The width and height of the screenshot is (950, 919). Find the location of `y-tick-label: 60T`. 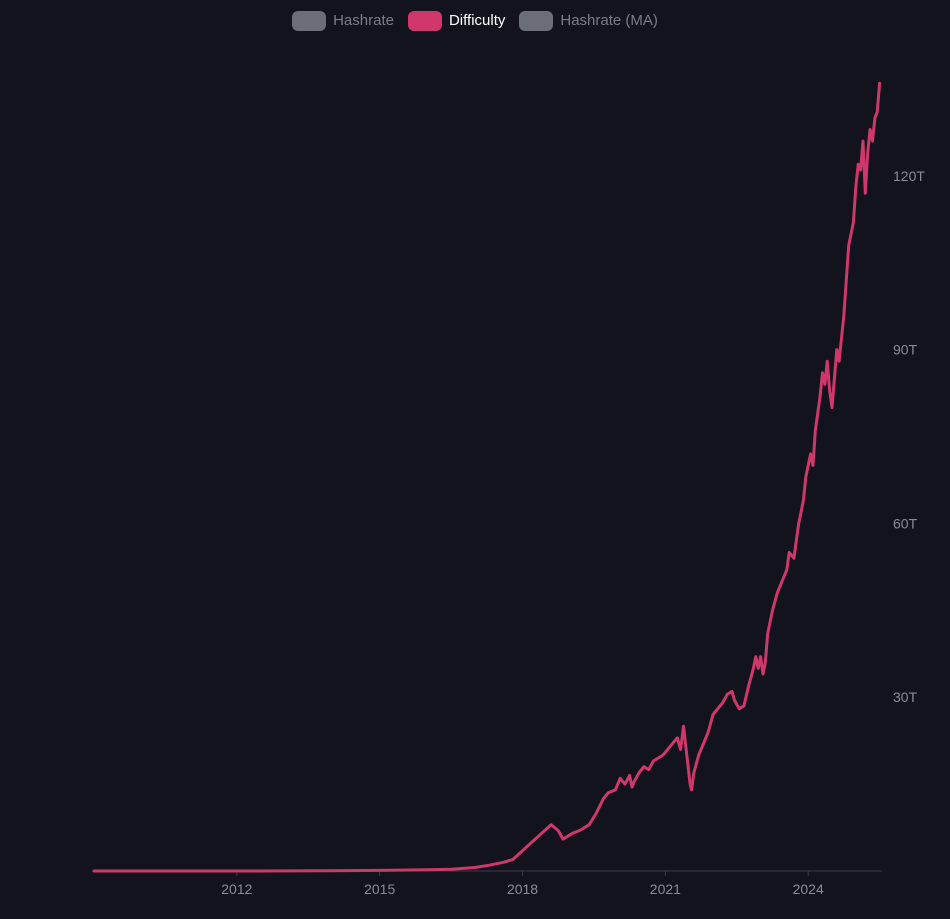

y-tick-label: 60T is located at coordinates (905, 523).